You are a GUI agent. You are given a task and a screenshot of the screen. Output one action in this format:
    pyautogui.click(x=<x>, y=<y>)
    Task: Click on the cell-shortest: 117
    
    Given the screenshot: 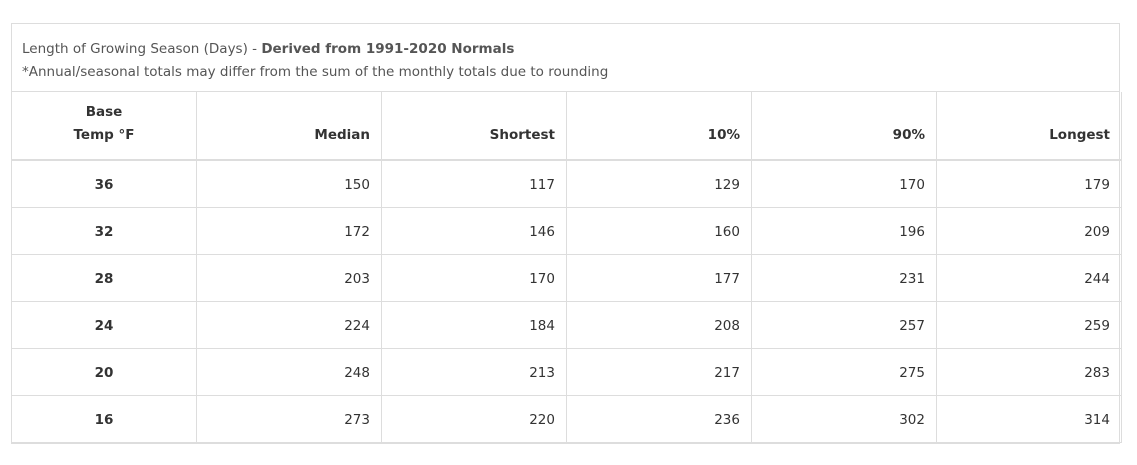 What is the action you would take?
    pyautogui.click(x=474, y=184)
    